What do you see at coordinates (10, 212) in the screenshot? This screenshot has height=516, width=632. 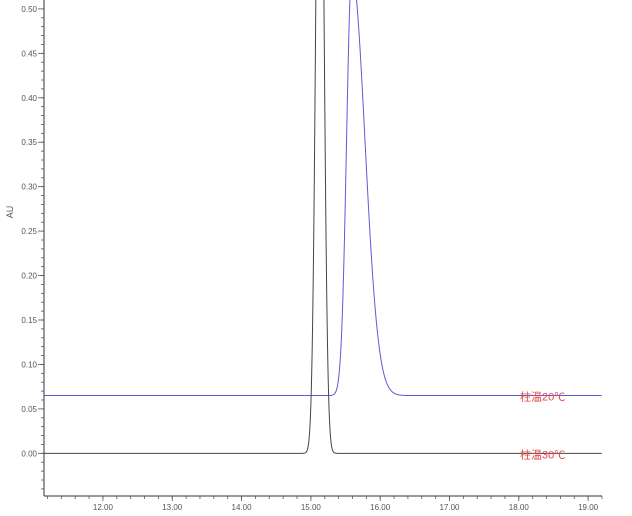 I see `y-axis-label: AU` at bounding box center [10, 212].